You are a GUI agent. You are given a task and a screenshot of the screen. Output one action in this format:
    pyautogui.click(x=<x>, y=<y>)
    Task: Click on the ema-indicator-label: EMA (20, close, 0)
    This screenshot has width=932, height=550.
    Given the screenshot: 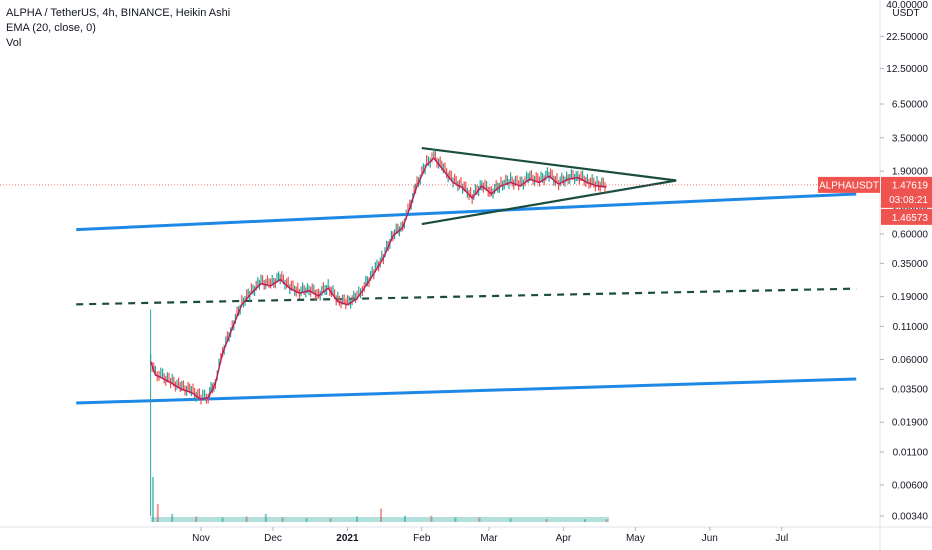 What is the action you would take?
    pyautogui.click(x=51, y=28)
    